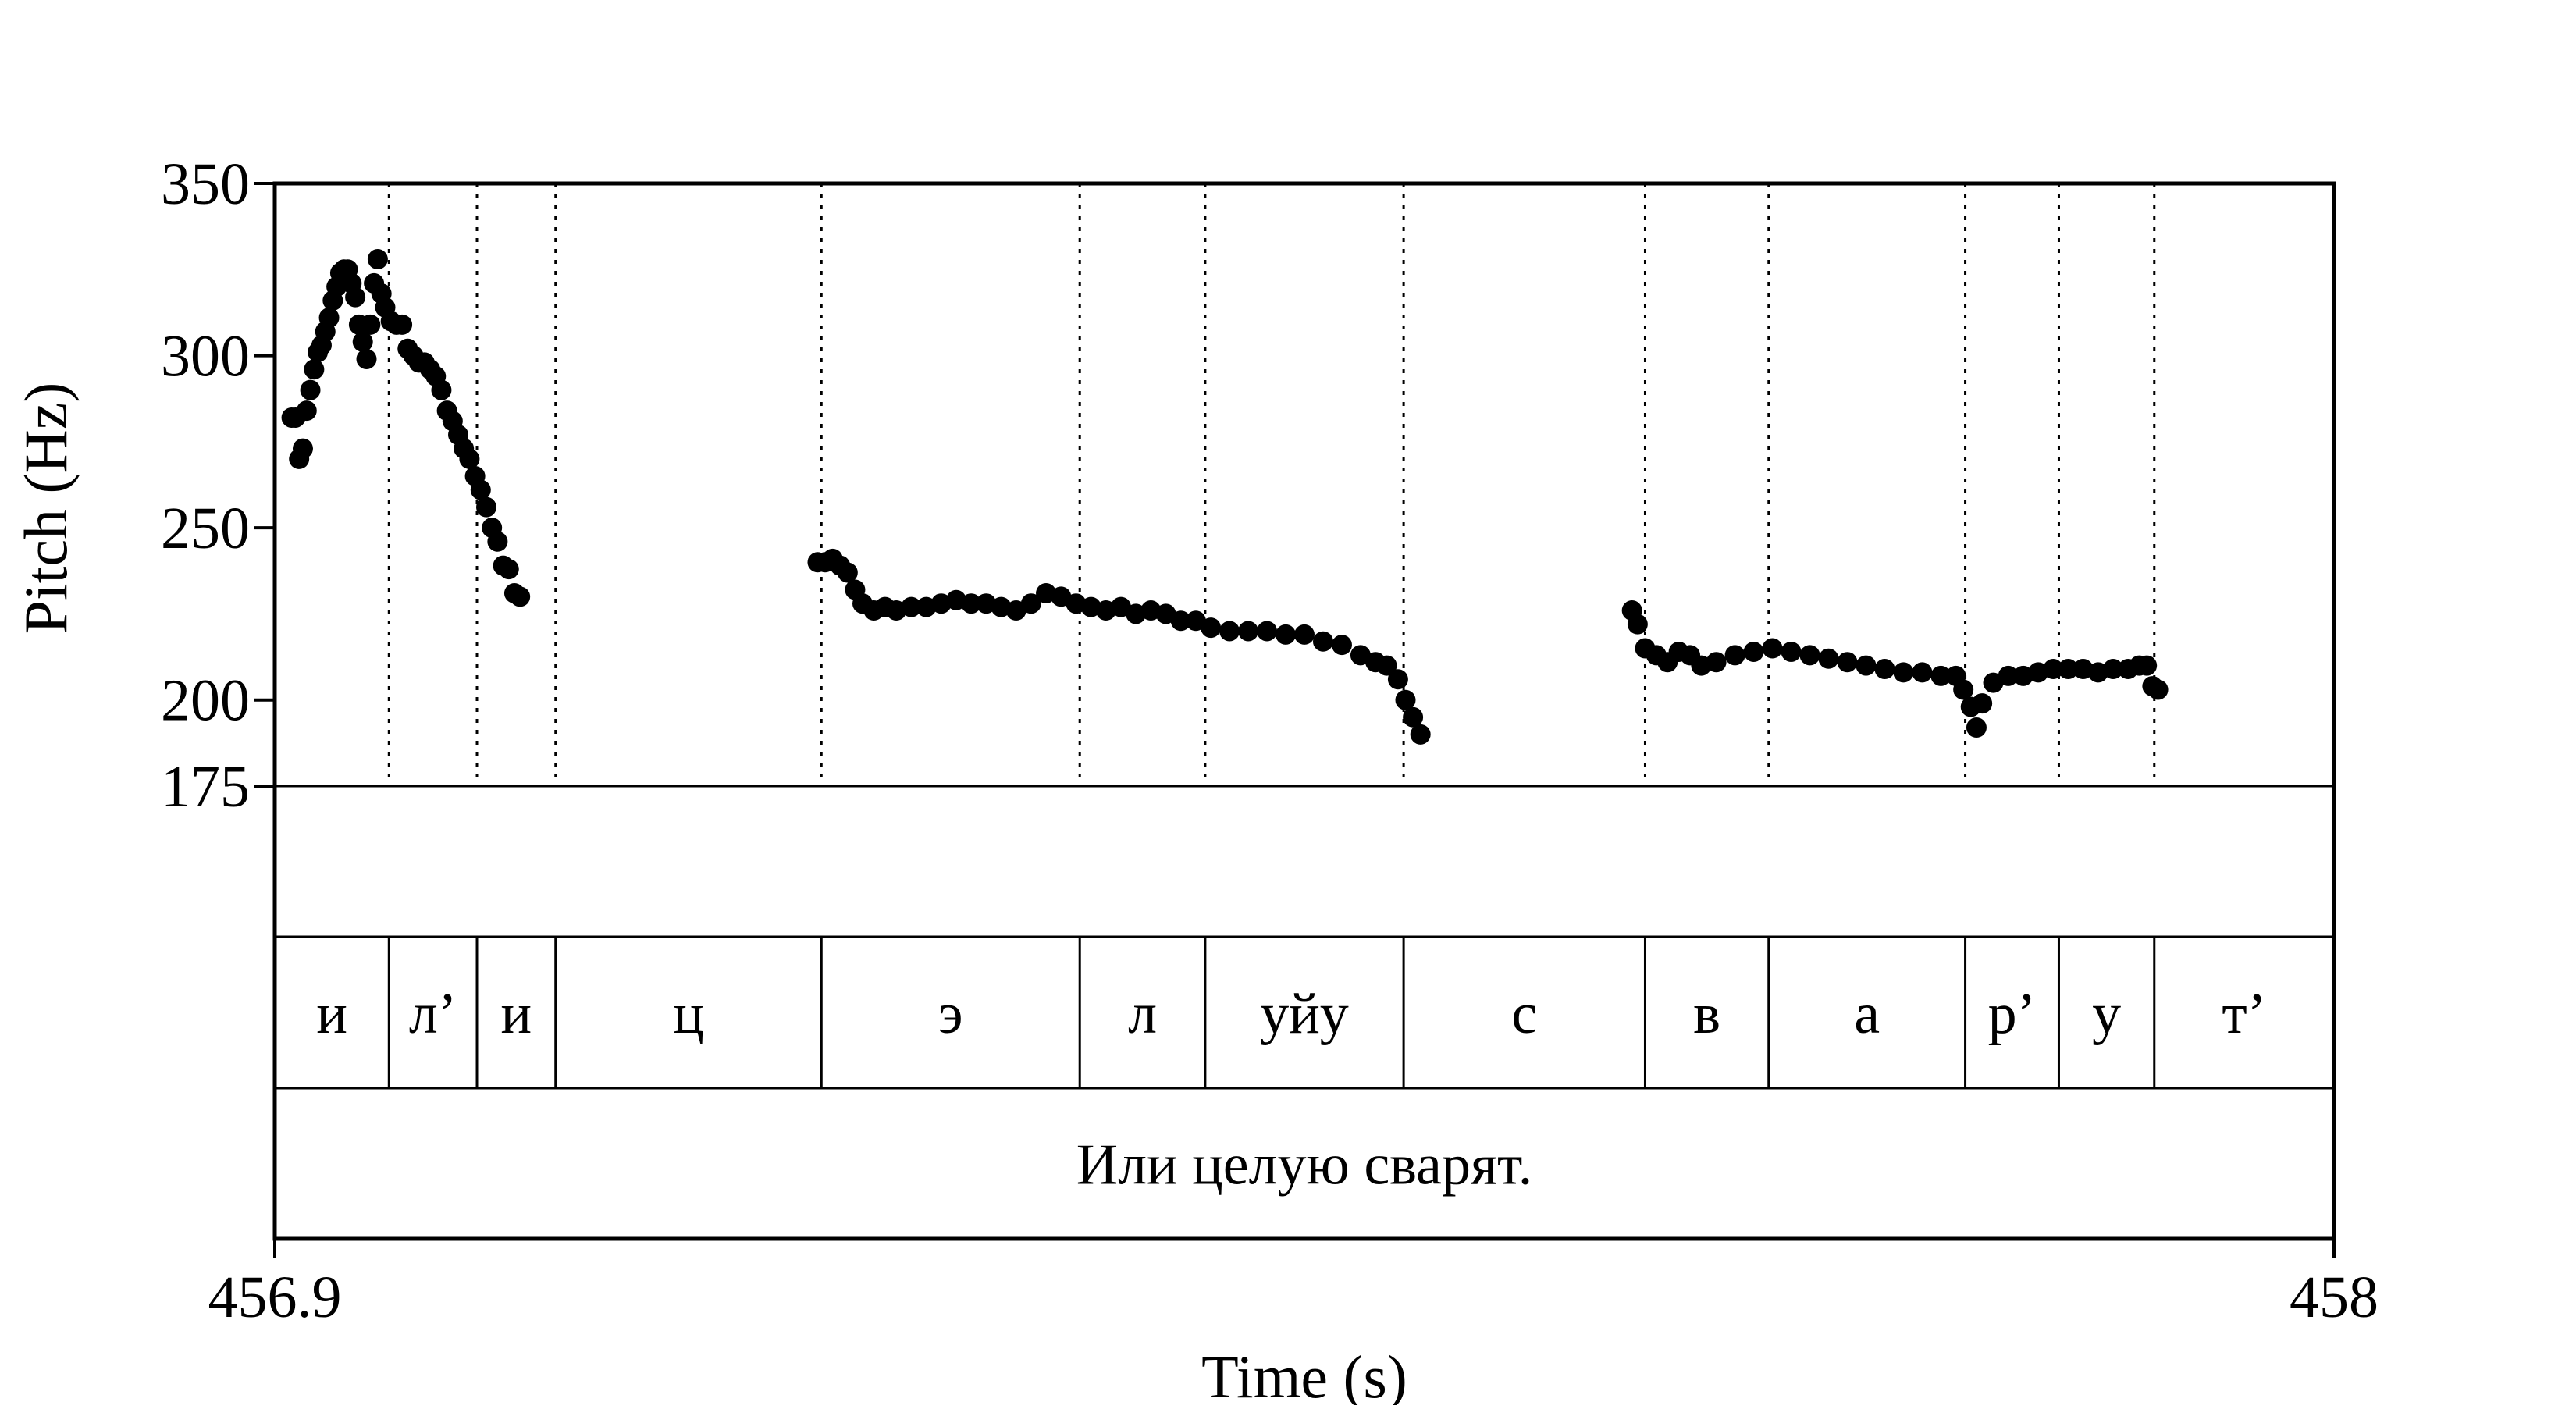 This screenshot has height=1409, width=2576. I want to click on y-tick-label: 300, so click(205, 357).